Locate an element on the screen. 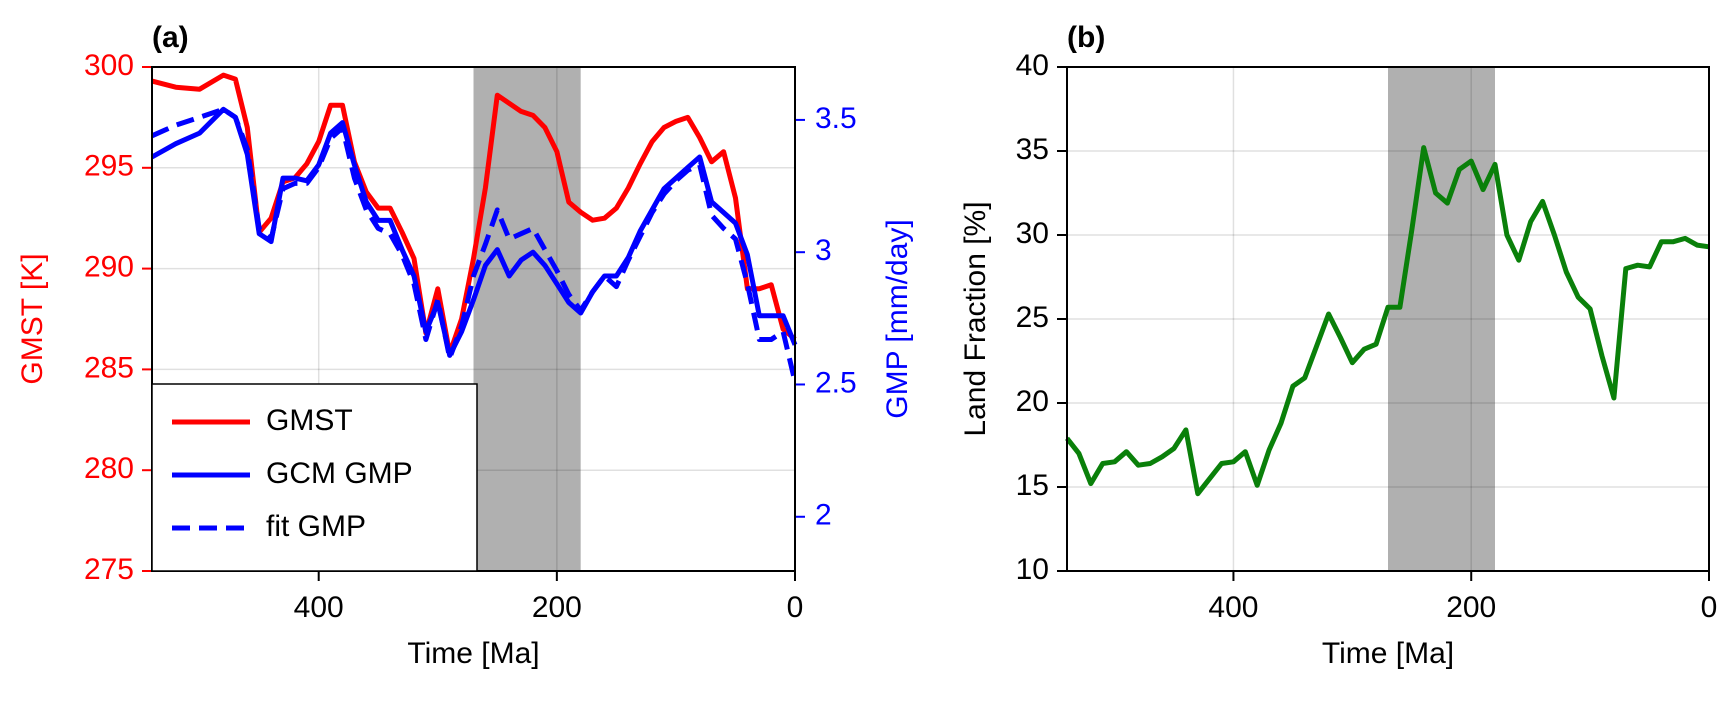  y-tick-label: 10 is located at coordinates (1032, 569).